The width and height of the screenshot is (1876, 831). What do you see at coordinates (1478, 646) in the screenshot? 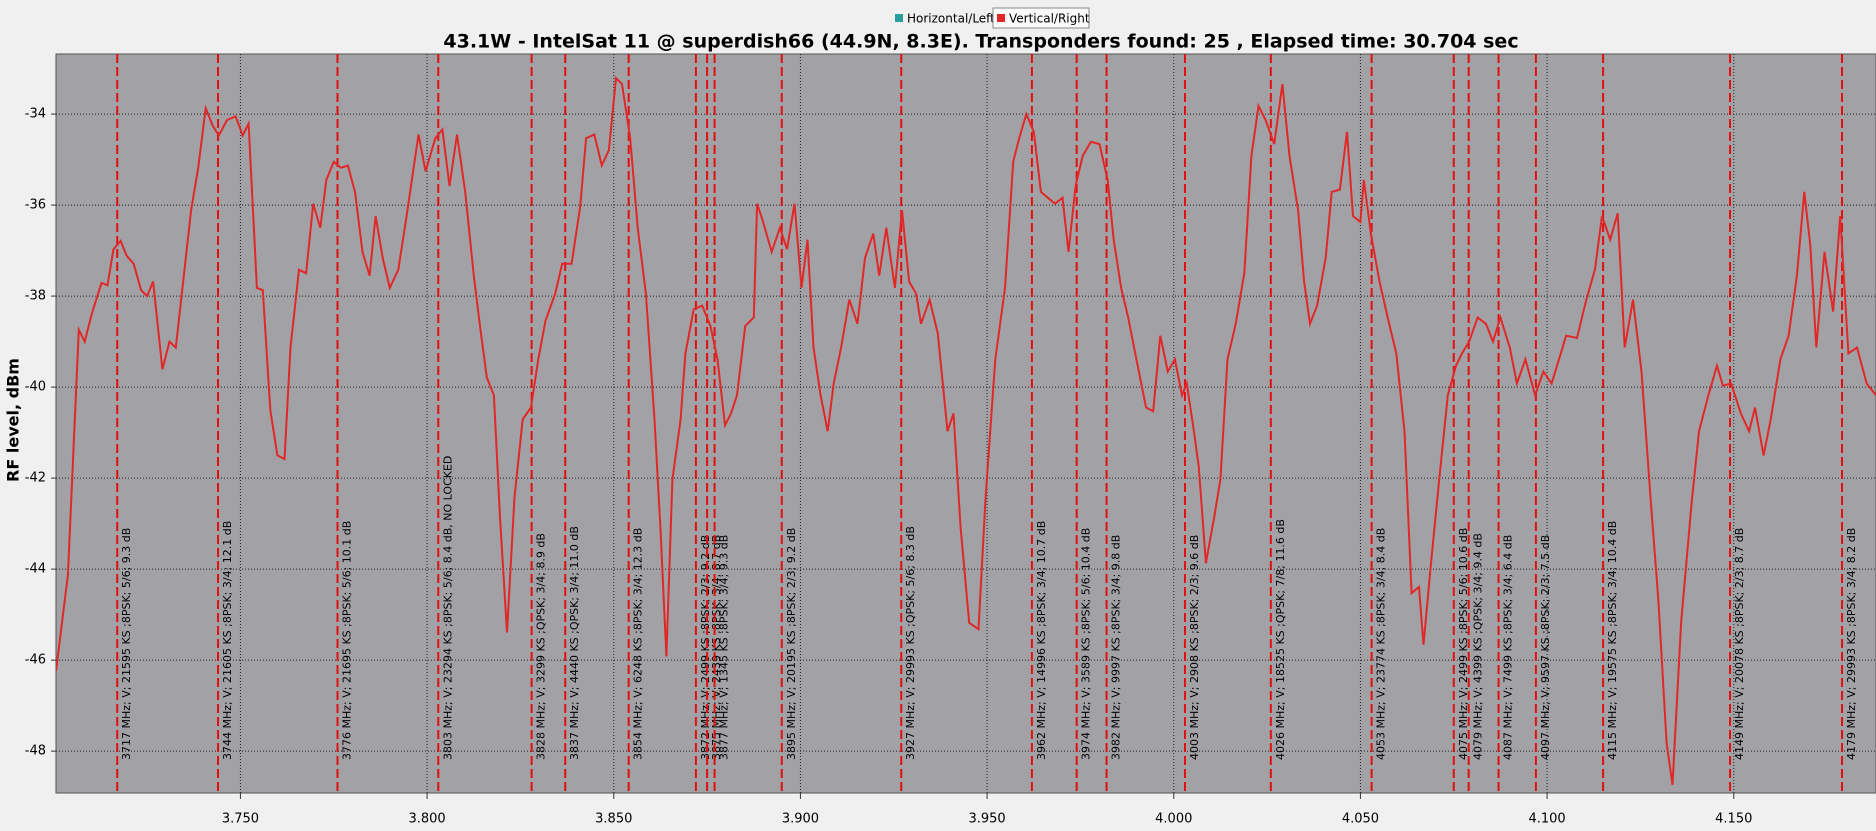
I see `transponder-label: 4079 MHz; V; 4399 KS ;QPSK; 3/4; 9.4 dB` at bounding box center [1478, 646].